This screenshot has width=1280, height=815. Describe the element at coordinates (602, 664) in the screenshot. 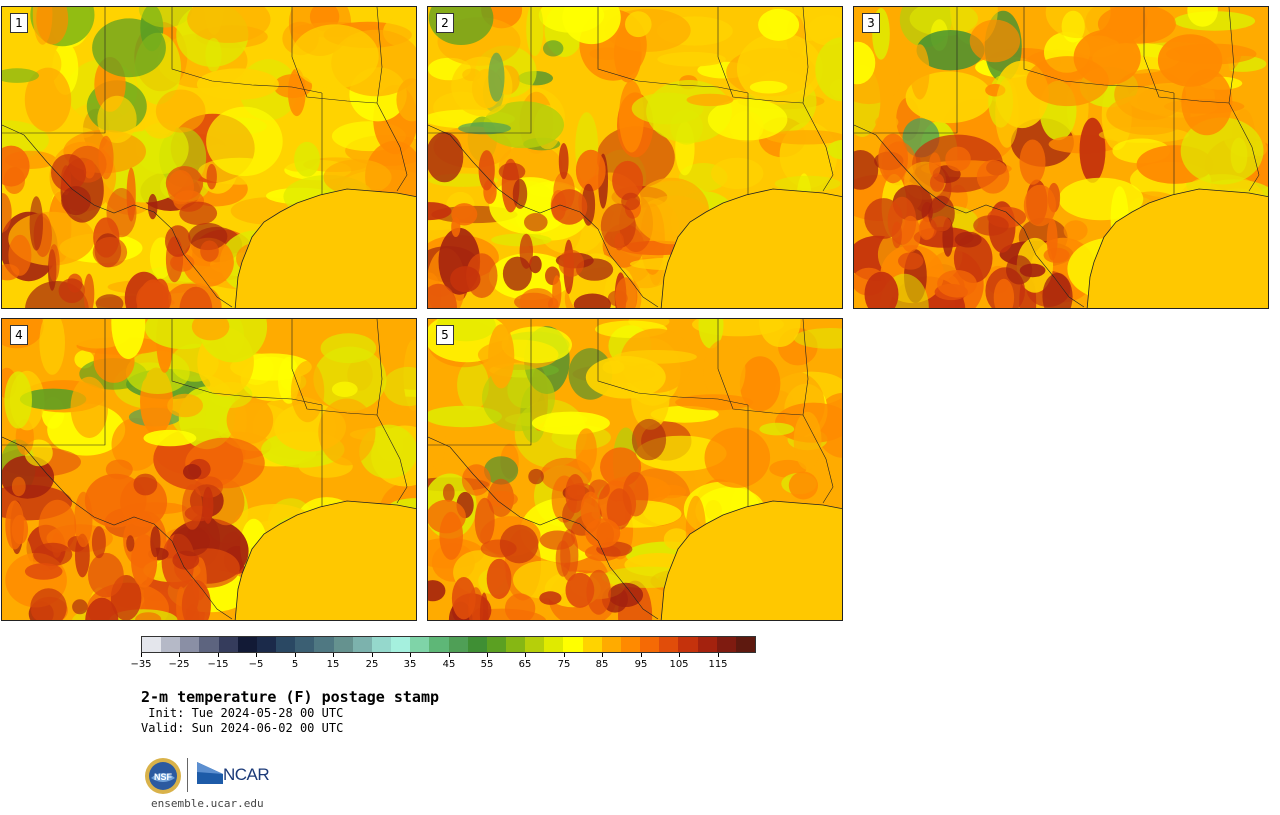

I see `colorbar-tick-label: 85` at that location.